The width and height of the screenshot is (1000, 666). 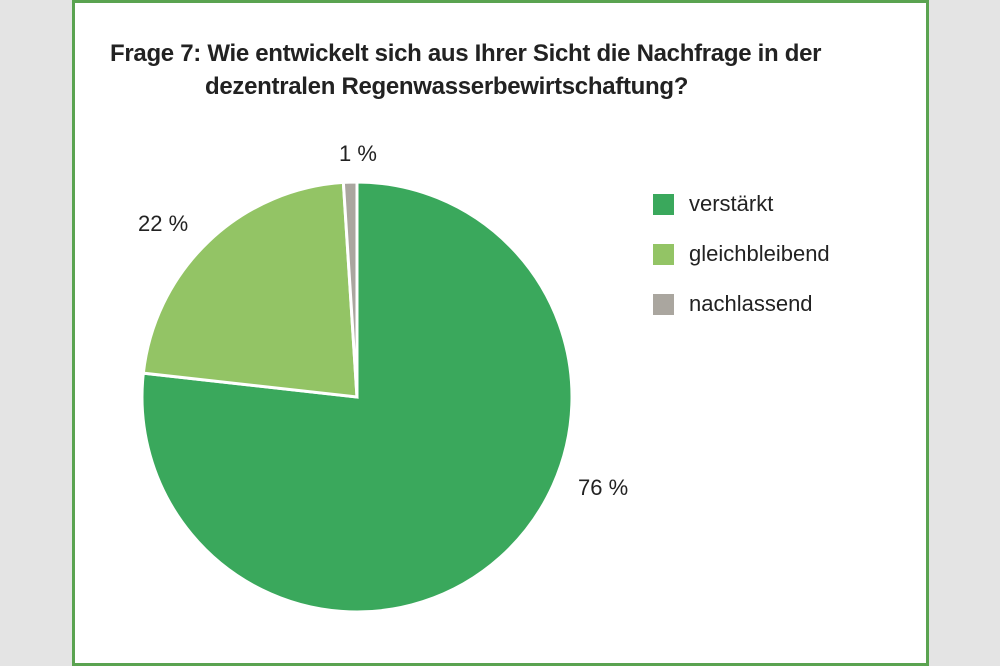 What do you see at coordinates (447, 86) in the screenshot?
I see `chart-title-line-2: dezentralen Regenwasserbewirtschaftung?` at bounding box center [447, 86].